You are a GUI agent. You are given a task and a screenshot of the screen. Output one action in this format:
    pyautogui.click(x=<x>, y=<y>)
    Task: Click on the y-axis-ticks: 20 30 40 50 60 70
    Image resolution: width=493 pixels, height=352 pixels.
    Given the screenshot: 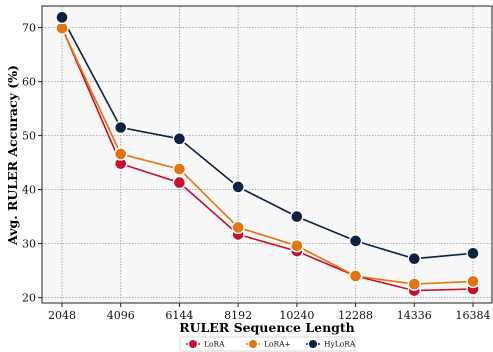 What is the action you would take?
    pyautogui.click(x=32, y=163)
    